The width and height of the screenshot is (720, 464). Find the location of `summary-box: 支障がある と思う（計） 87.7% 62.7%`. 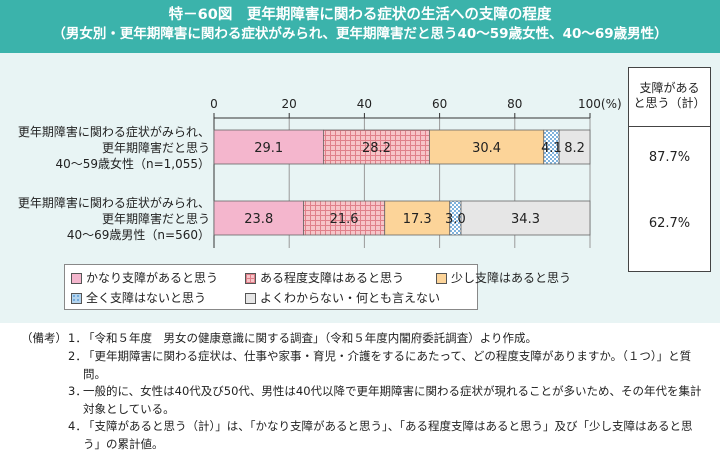

summary-box: 支障がある と思う（計） 87.7% 62.7% is located at coordinates (669, 169).